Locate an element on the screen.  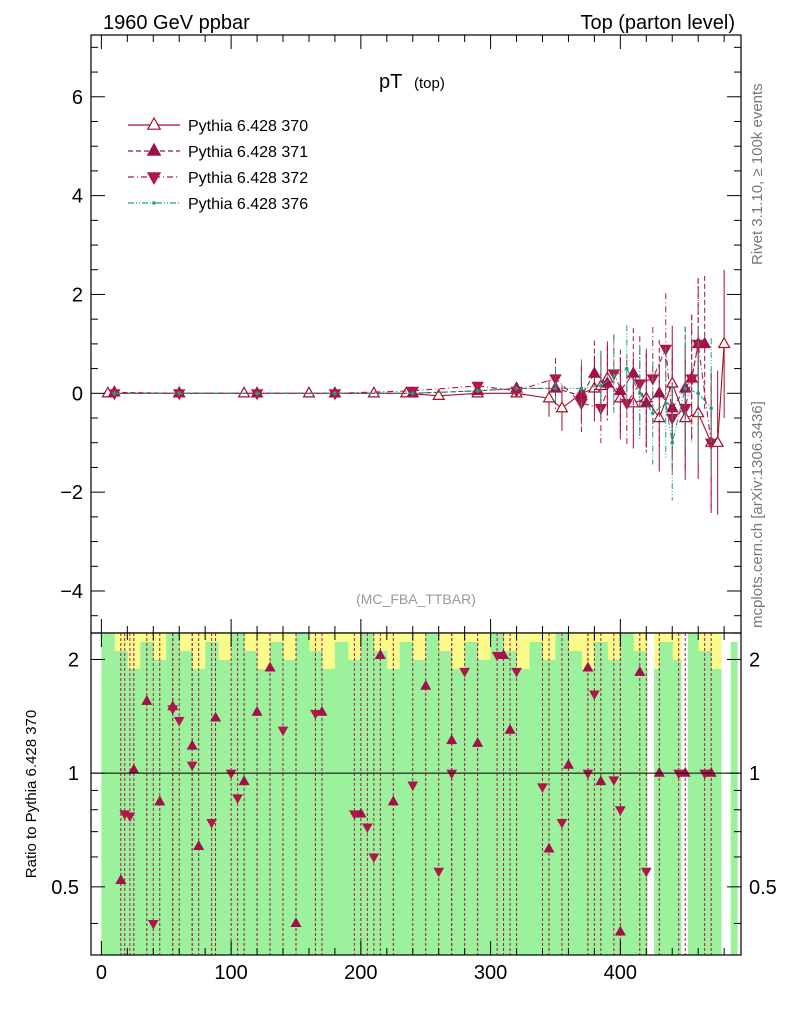
legend-item: Pythia 6.428 371 is located at coordinates (218, 151).